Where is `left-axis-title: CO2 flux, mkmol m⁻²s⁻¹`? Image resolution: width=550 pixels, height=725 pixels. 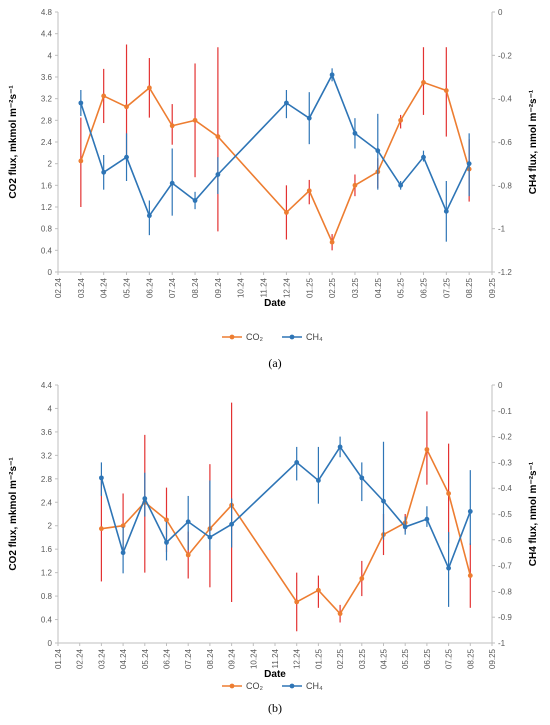
left-axis-title: CO2 flux, mkmol m⁻²s⁻¹ is located at coordinates (13, 514).